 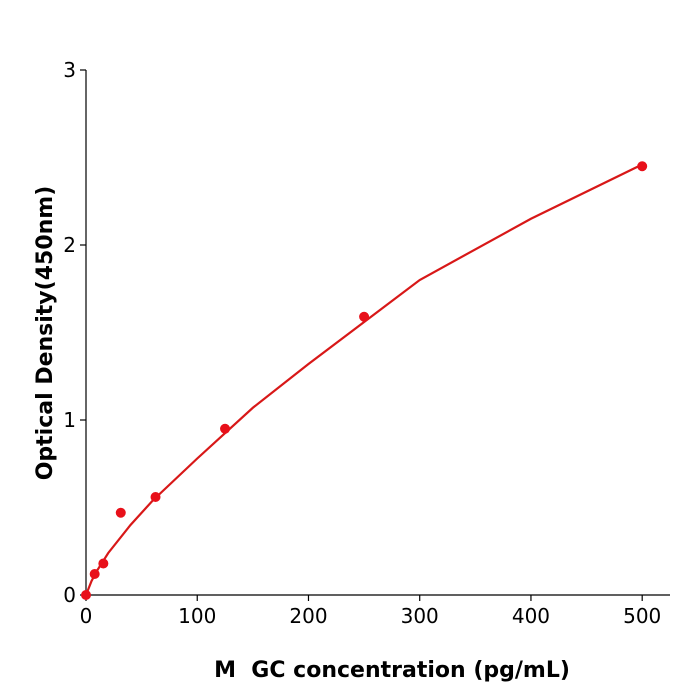 I want to click on y-axis-label: Optical Density(450nm), so click(x=45, y=333).